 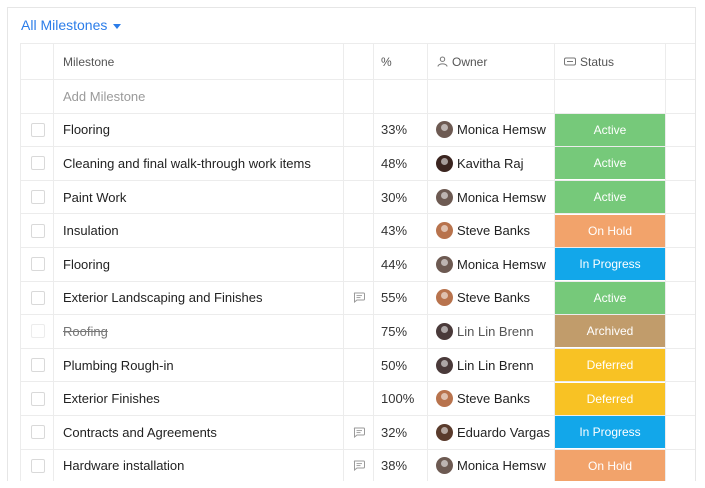 I want to click on avatar, so click(x=444, y=432).